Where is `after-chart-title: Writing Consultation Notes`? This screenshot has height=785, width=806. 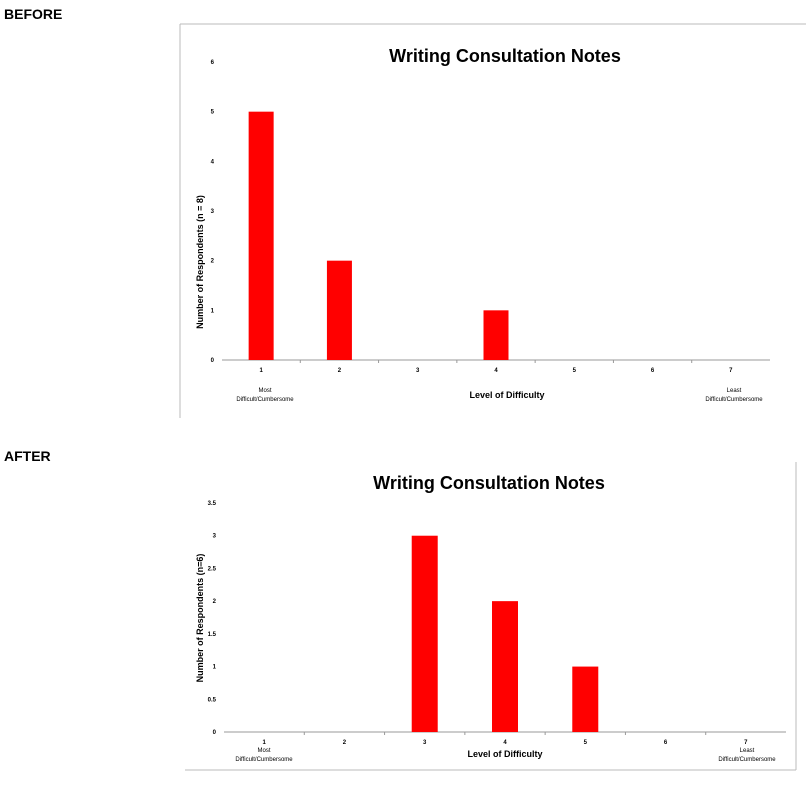
after-chart-title: Writing Consultation Notes is located at coordinates (489, 483).